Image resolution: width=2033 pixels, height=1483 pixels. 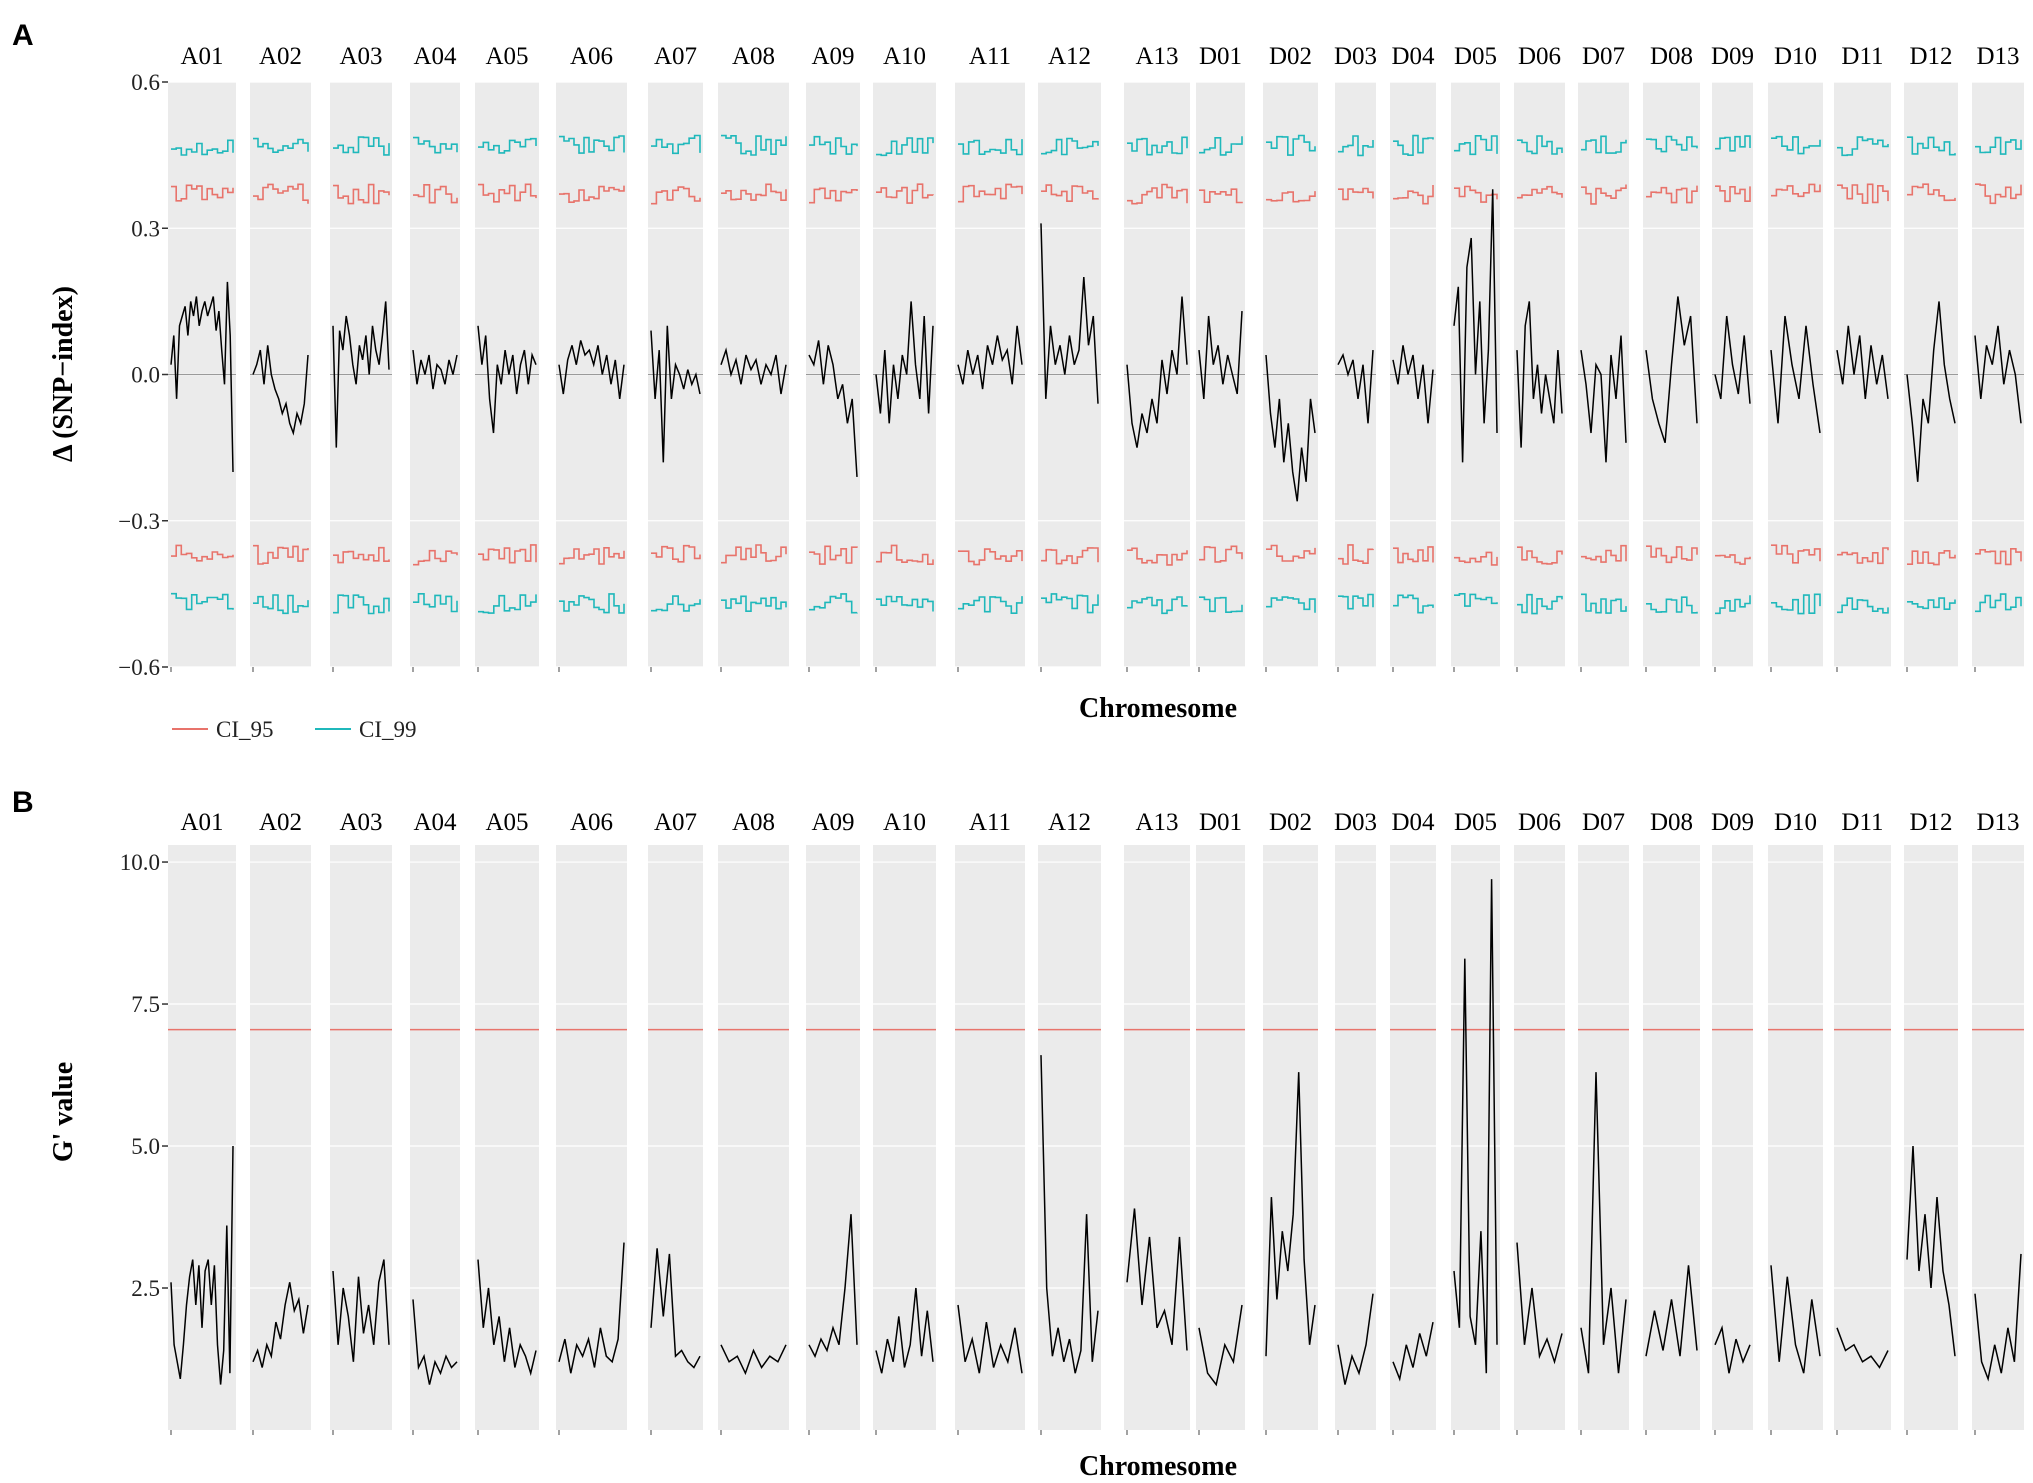 What do you see at coordinates (139, 667) in the screenshot?
I see `a-y-tick-label: −0.6` at bounding box center [139, 667].